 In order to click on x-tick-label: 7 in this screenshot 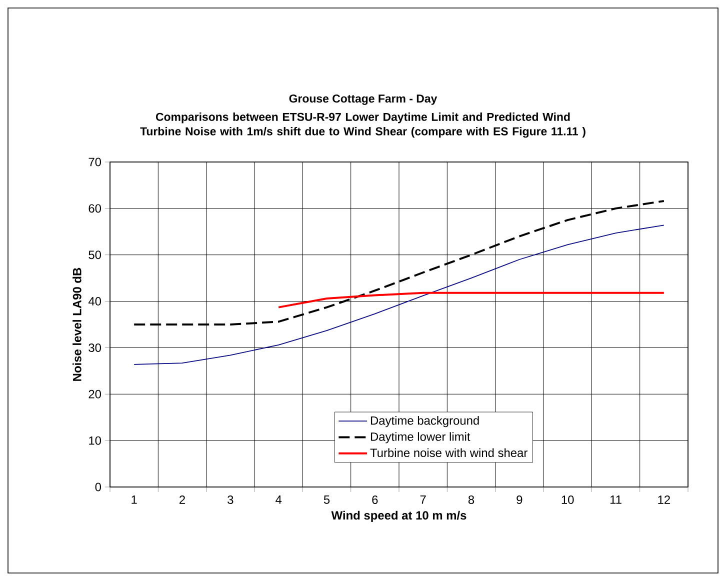, I will do `click(423, 500)`.